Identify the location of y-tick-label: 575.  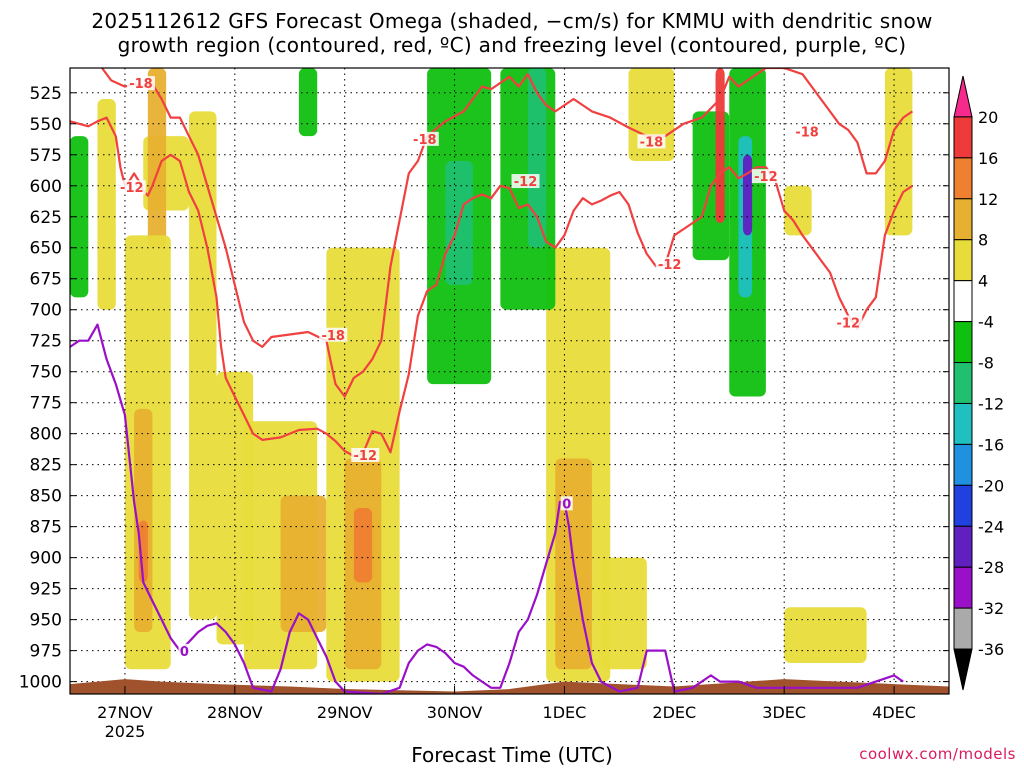
(46, 156).